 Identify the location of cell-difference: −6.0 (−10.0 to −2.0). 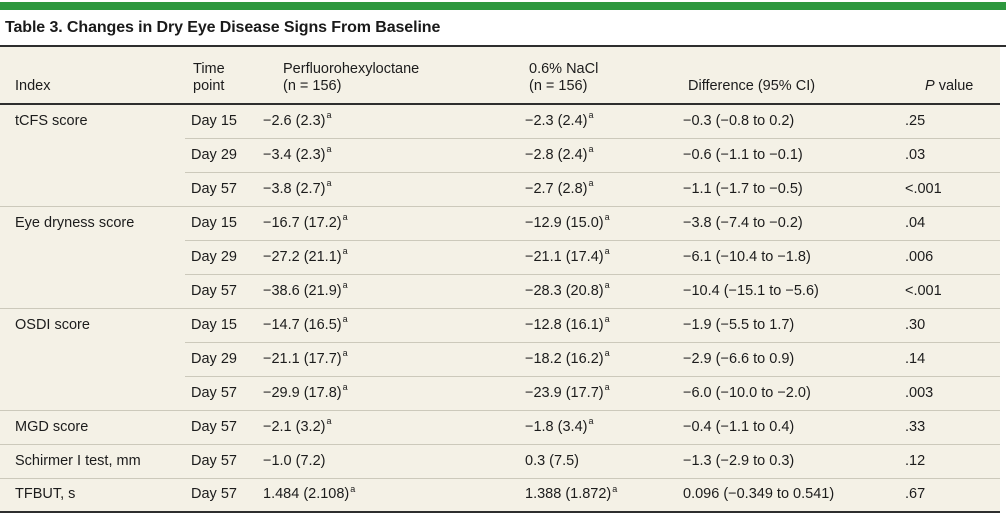
(787, 392).